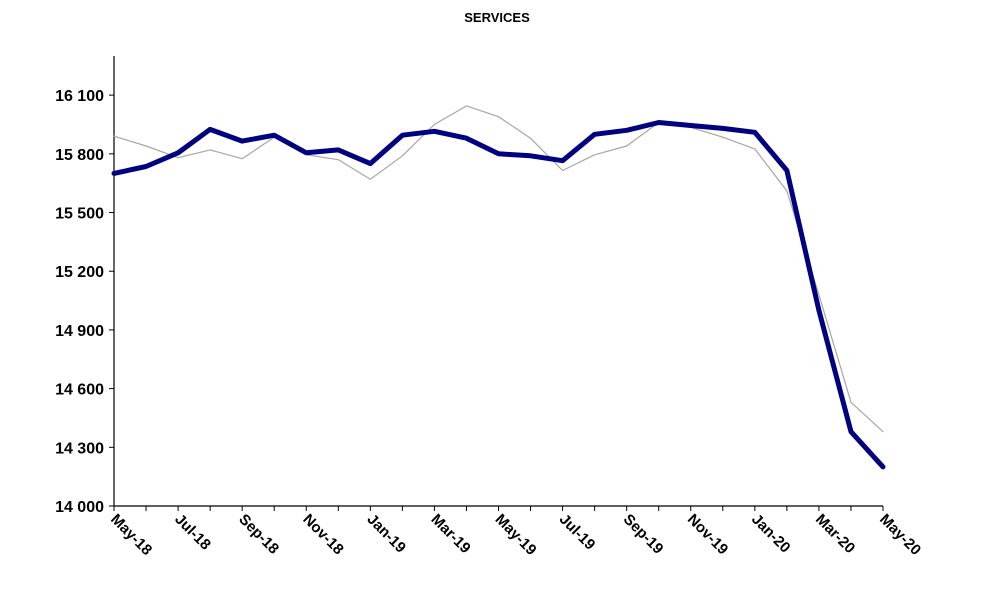 Image resolution: width=994 pixels, height=614 pixels. Describe the element at coordinates (771, 534) in the screenshot. I see `x-tick-label: Jan-20` at that location.